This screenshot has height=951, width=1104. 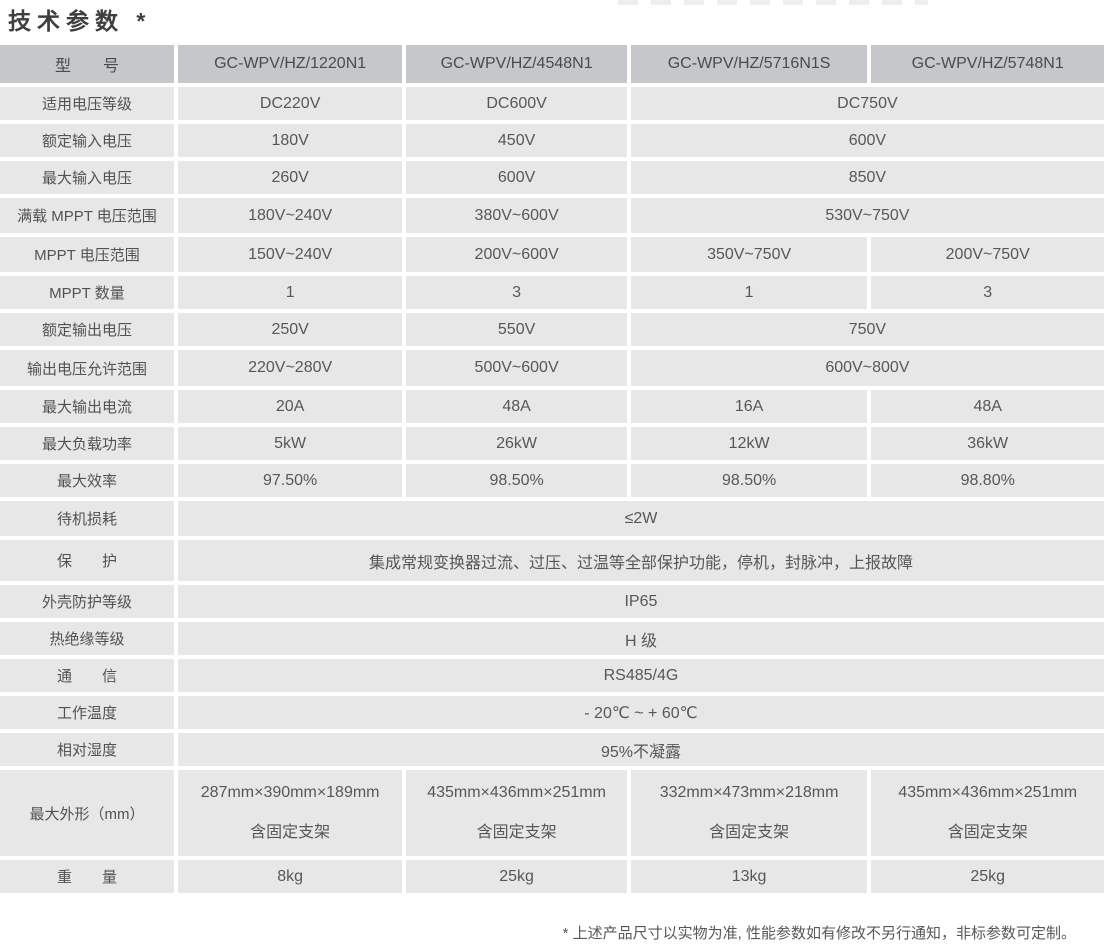 What do you see at coordinates (516, 254) in the screenshot?
I see `spec-value: 200V~600V` at bounding box center [516, 254].